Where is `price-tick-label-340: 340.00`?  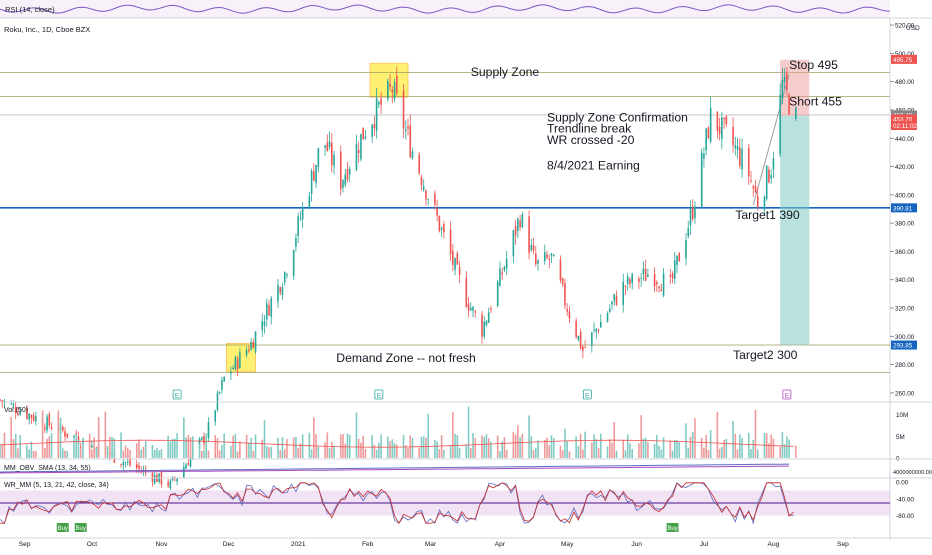 price-tick-label-340: 340.00 is located at coordinates (905, 280).